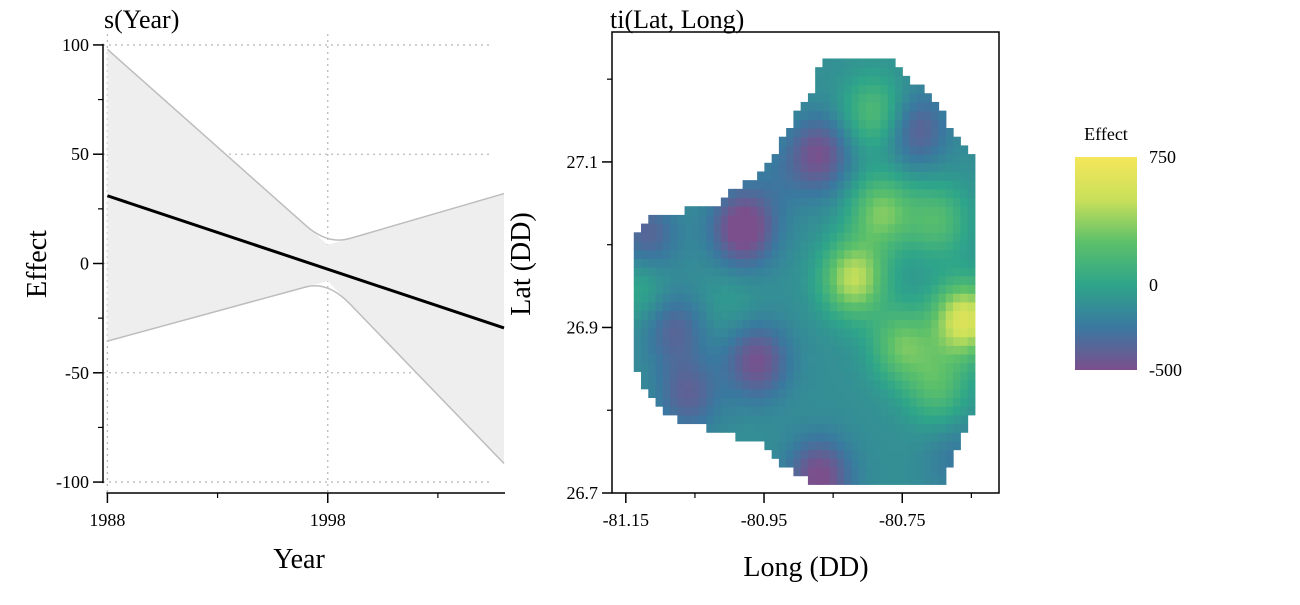 The height and width of the screenshot is (605, 1300). I want to click on confidence-band-lower-edge, so click(306, 375).